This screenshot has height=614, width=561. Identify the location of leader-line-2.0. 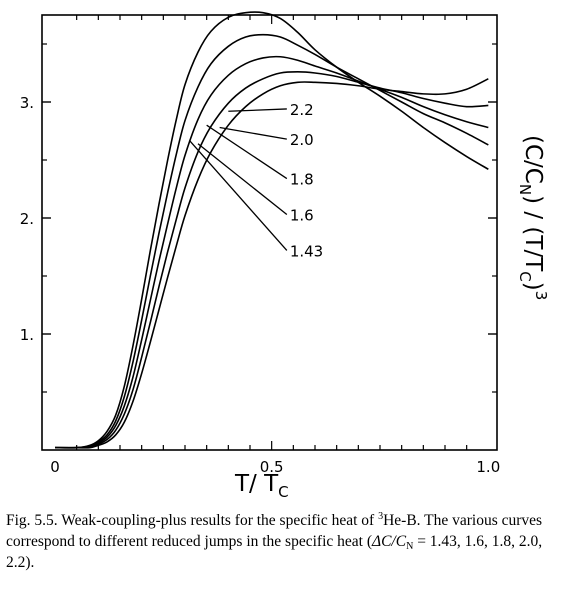
(253, 133).